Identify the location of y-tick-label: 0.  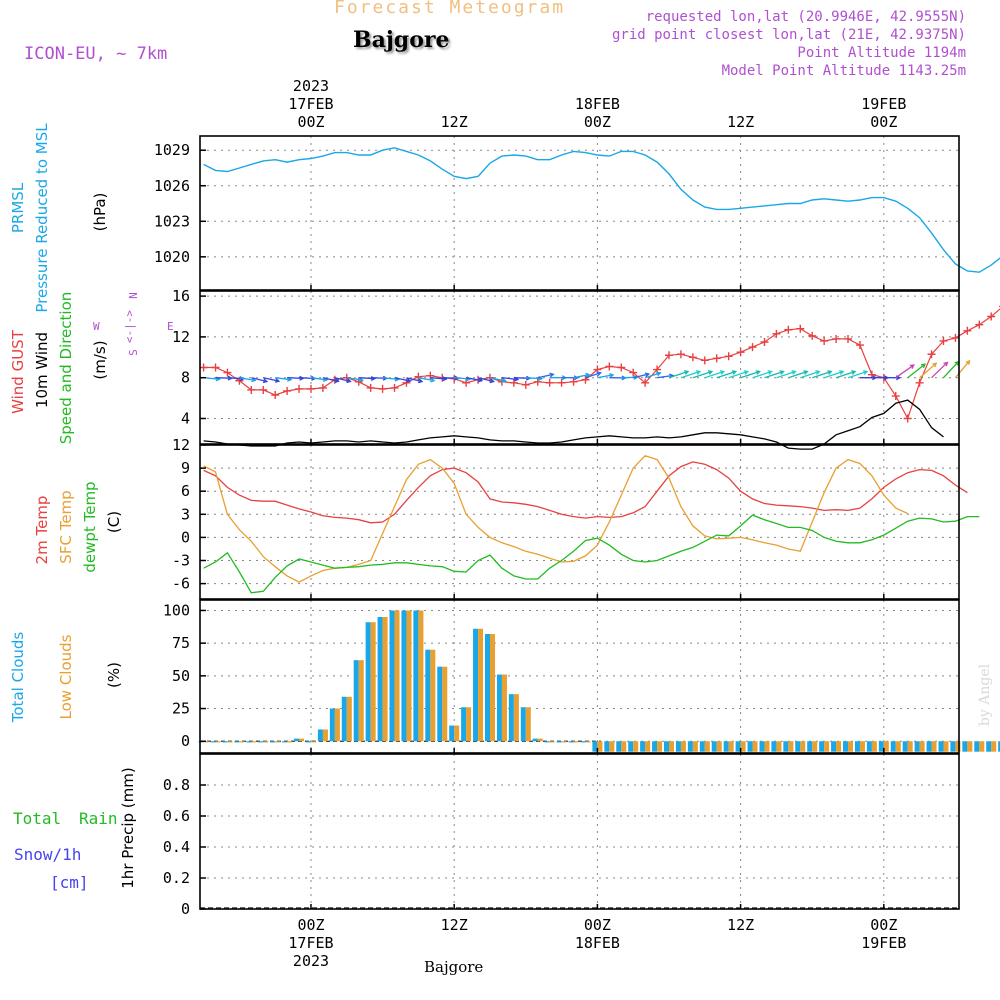
(185, 537).